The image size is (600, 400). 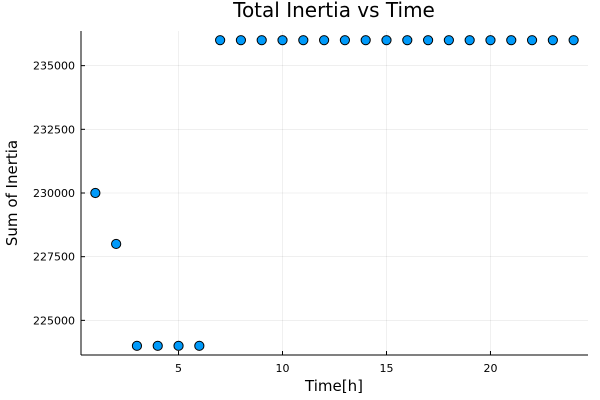 What do you see at coordinates (386, 368) in the screenshot?
I see `x-tick-label: 15` at bounding box center [386, 368].